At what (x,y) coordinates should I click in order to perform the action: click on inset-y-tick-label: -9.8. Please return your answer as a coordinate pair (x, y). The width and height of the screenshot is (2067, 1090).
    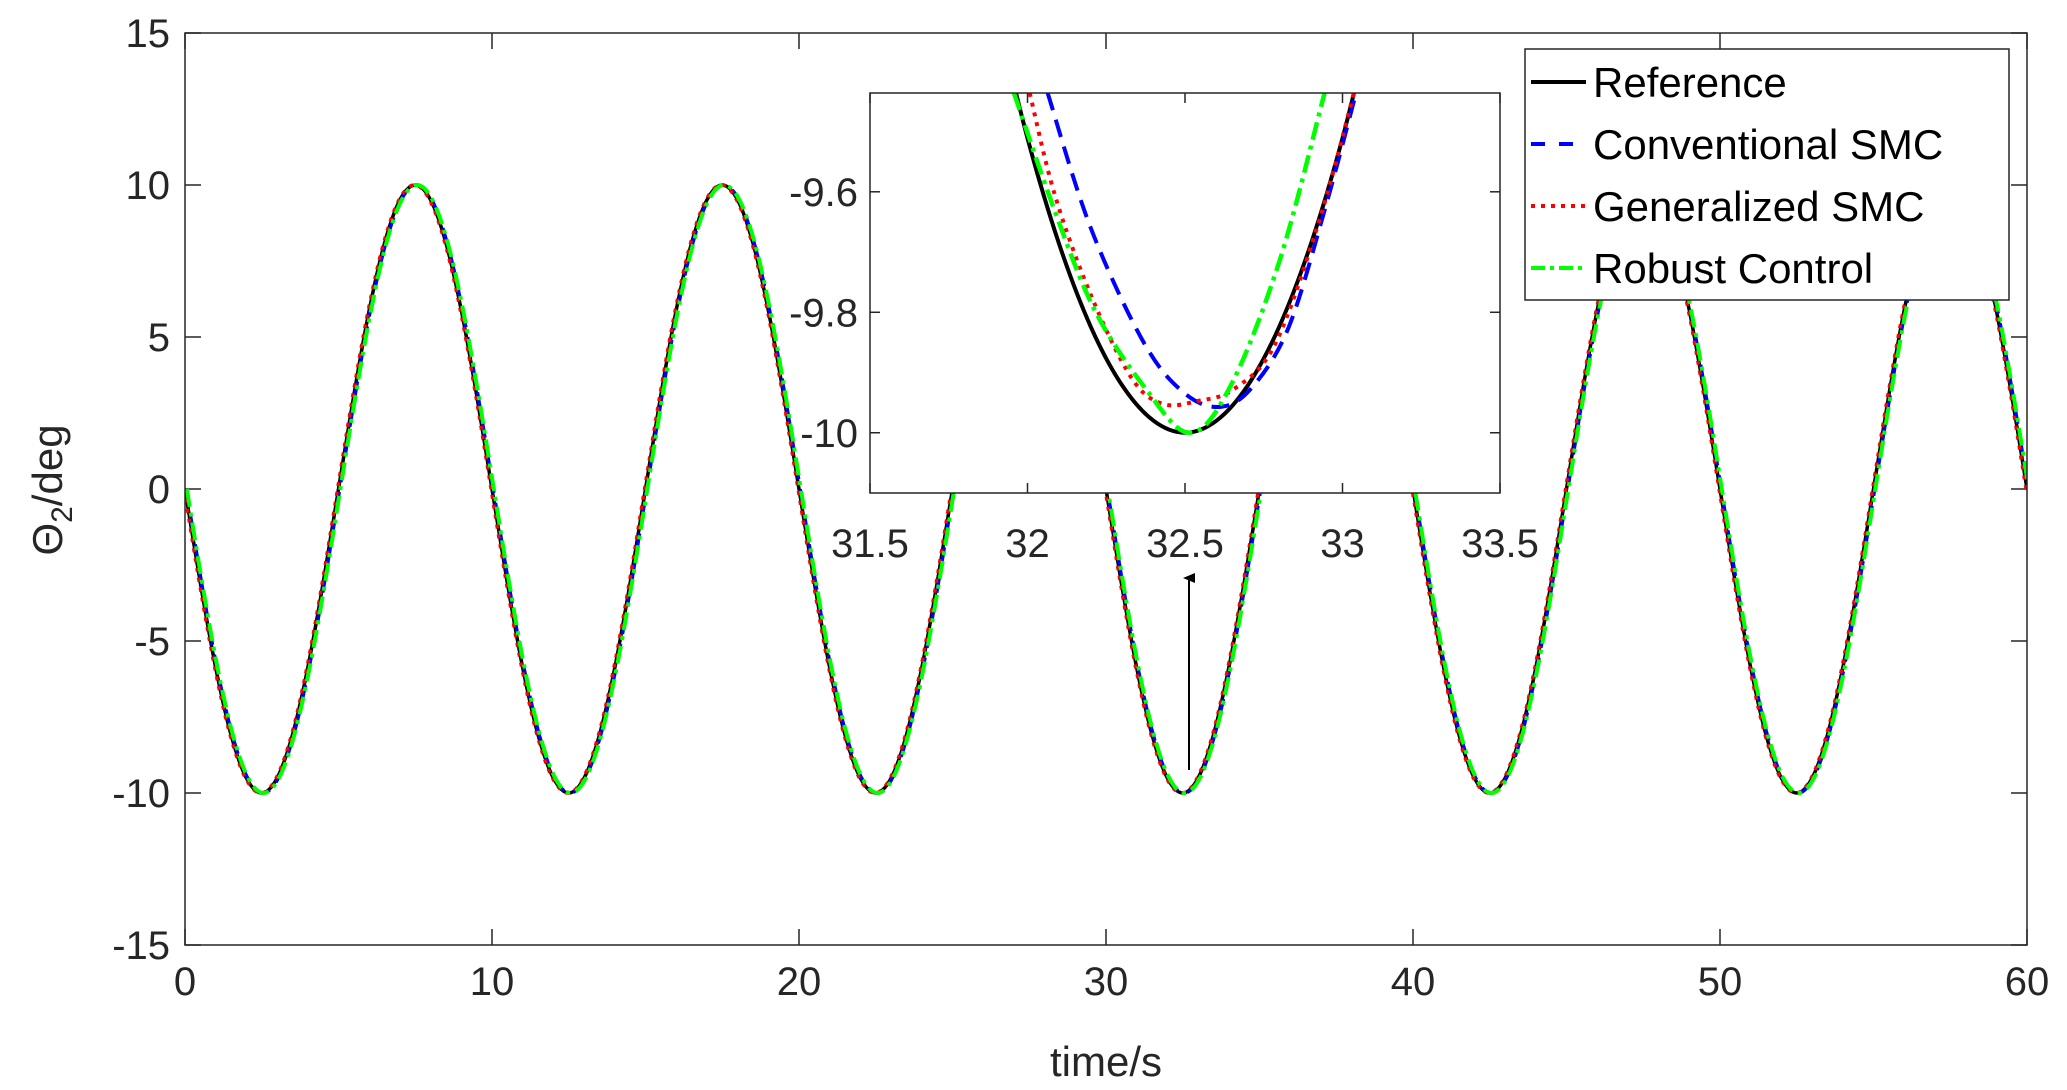
    Looking at the image, I should click on (823, 313).